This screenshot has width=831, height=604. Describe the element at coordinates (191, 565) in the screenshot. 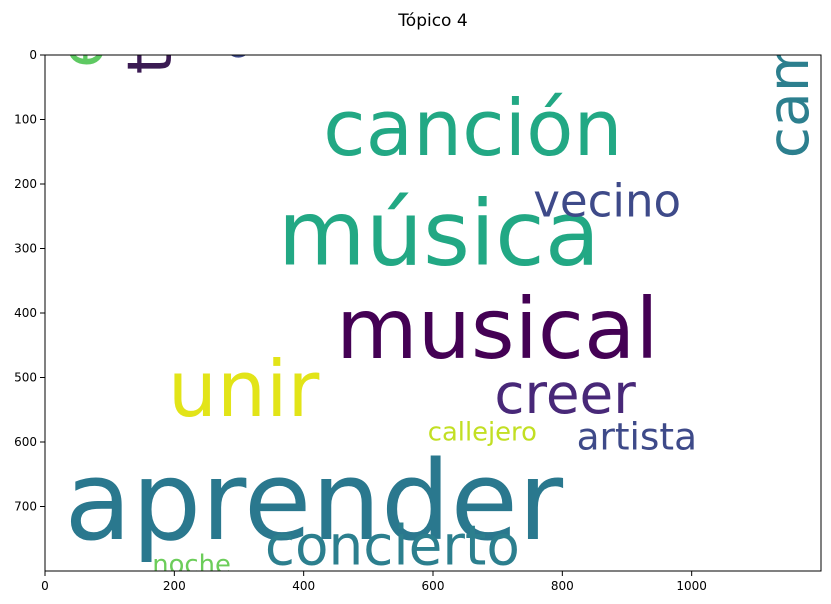

I see `word-noche: noche` at that location.